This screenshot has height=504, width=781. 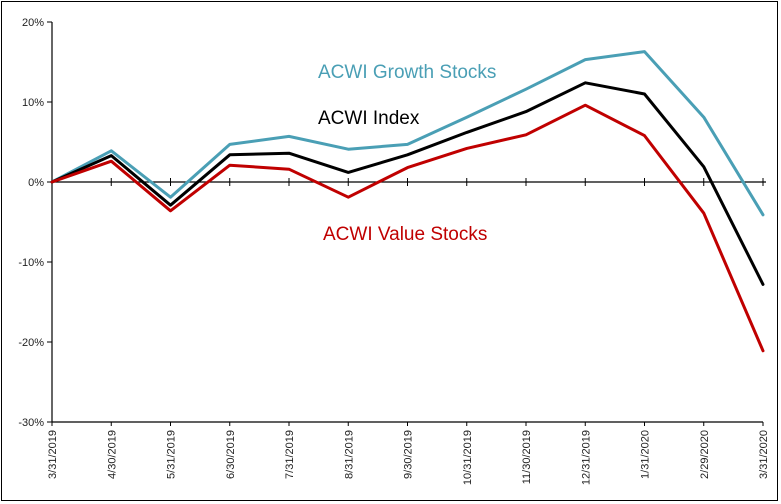 I want to click on x-tick-label: 4/30/2019, so click(x=112, y=454).